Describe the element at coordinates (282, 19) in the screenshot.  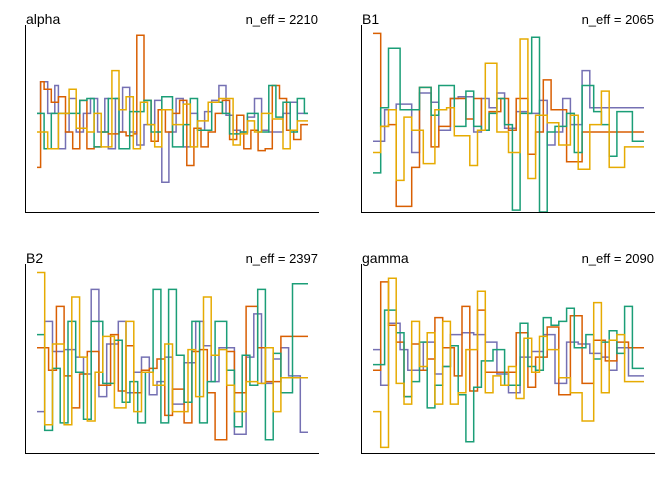
I see `n-eff-label: n_eff = 2210` at that location.